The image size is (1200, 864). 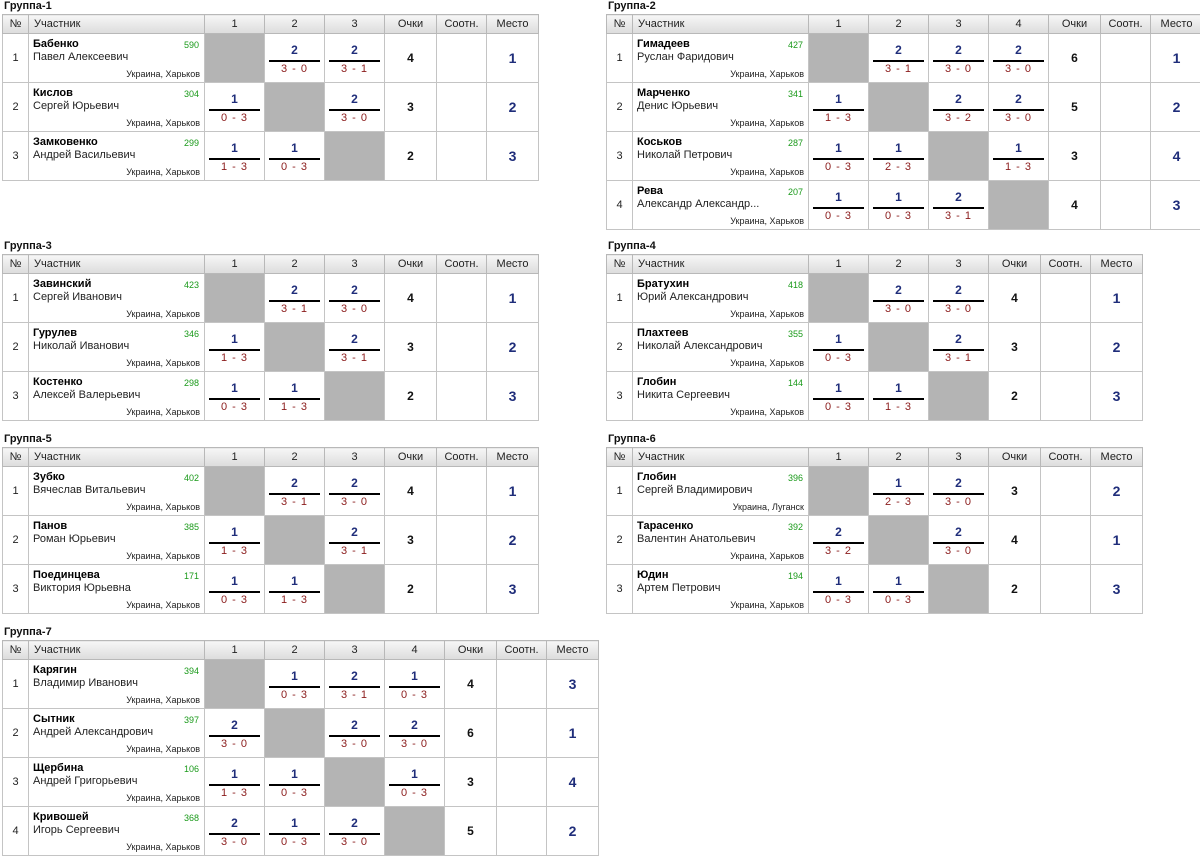 What do you see at coordinates (50, 526) in the screenshot?
I see `participant-surname: Панов` at bounding box center [50, 526].